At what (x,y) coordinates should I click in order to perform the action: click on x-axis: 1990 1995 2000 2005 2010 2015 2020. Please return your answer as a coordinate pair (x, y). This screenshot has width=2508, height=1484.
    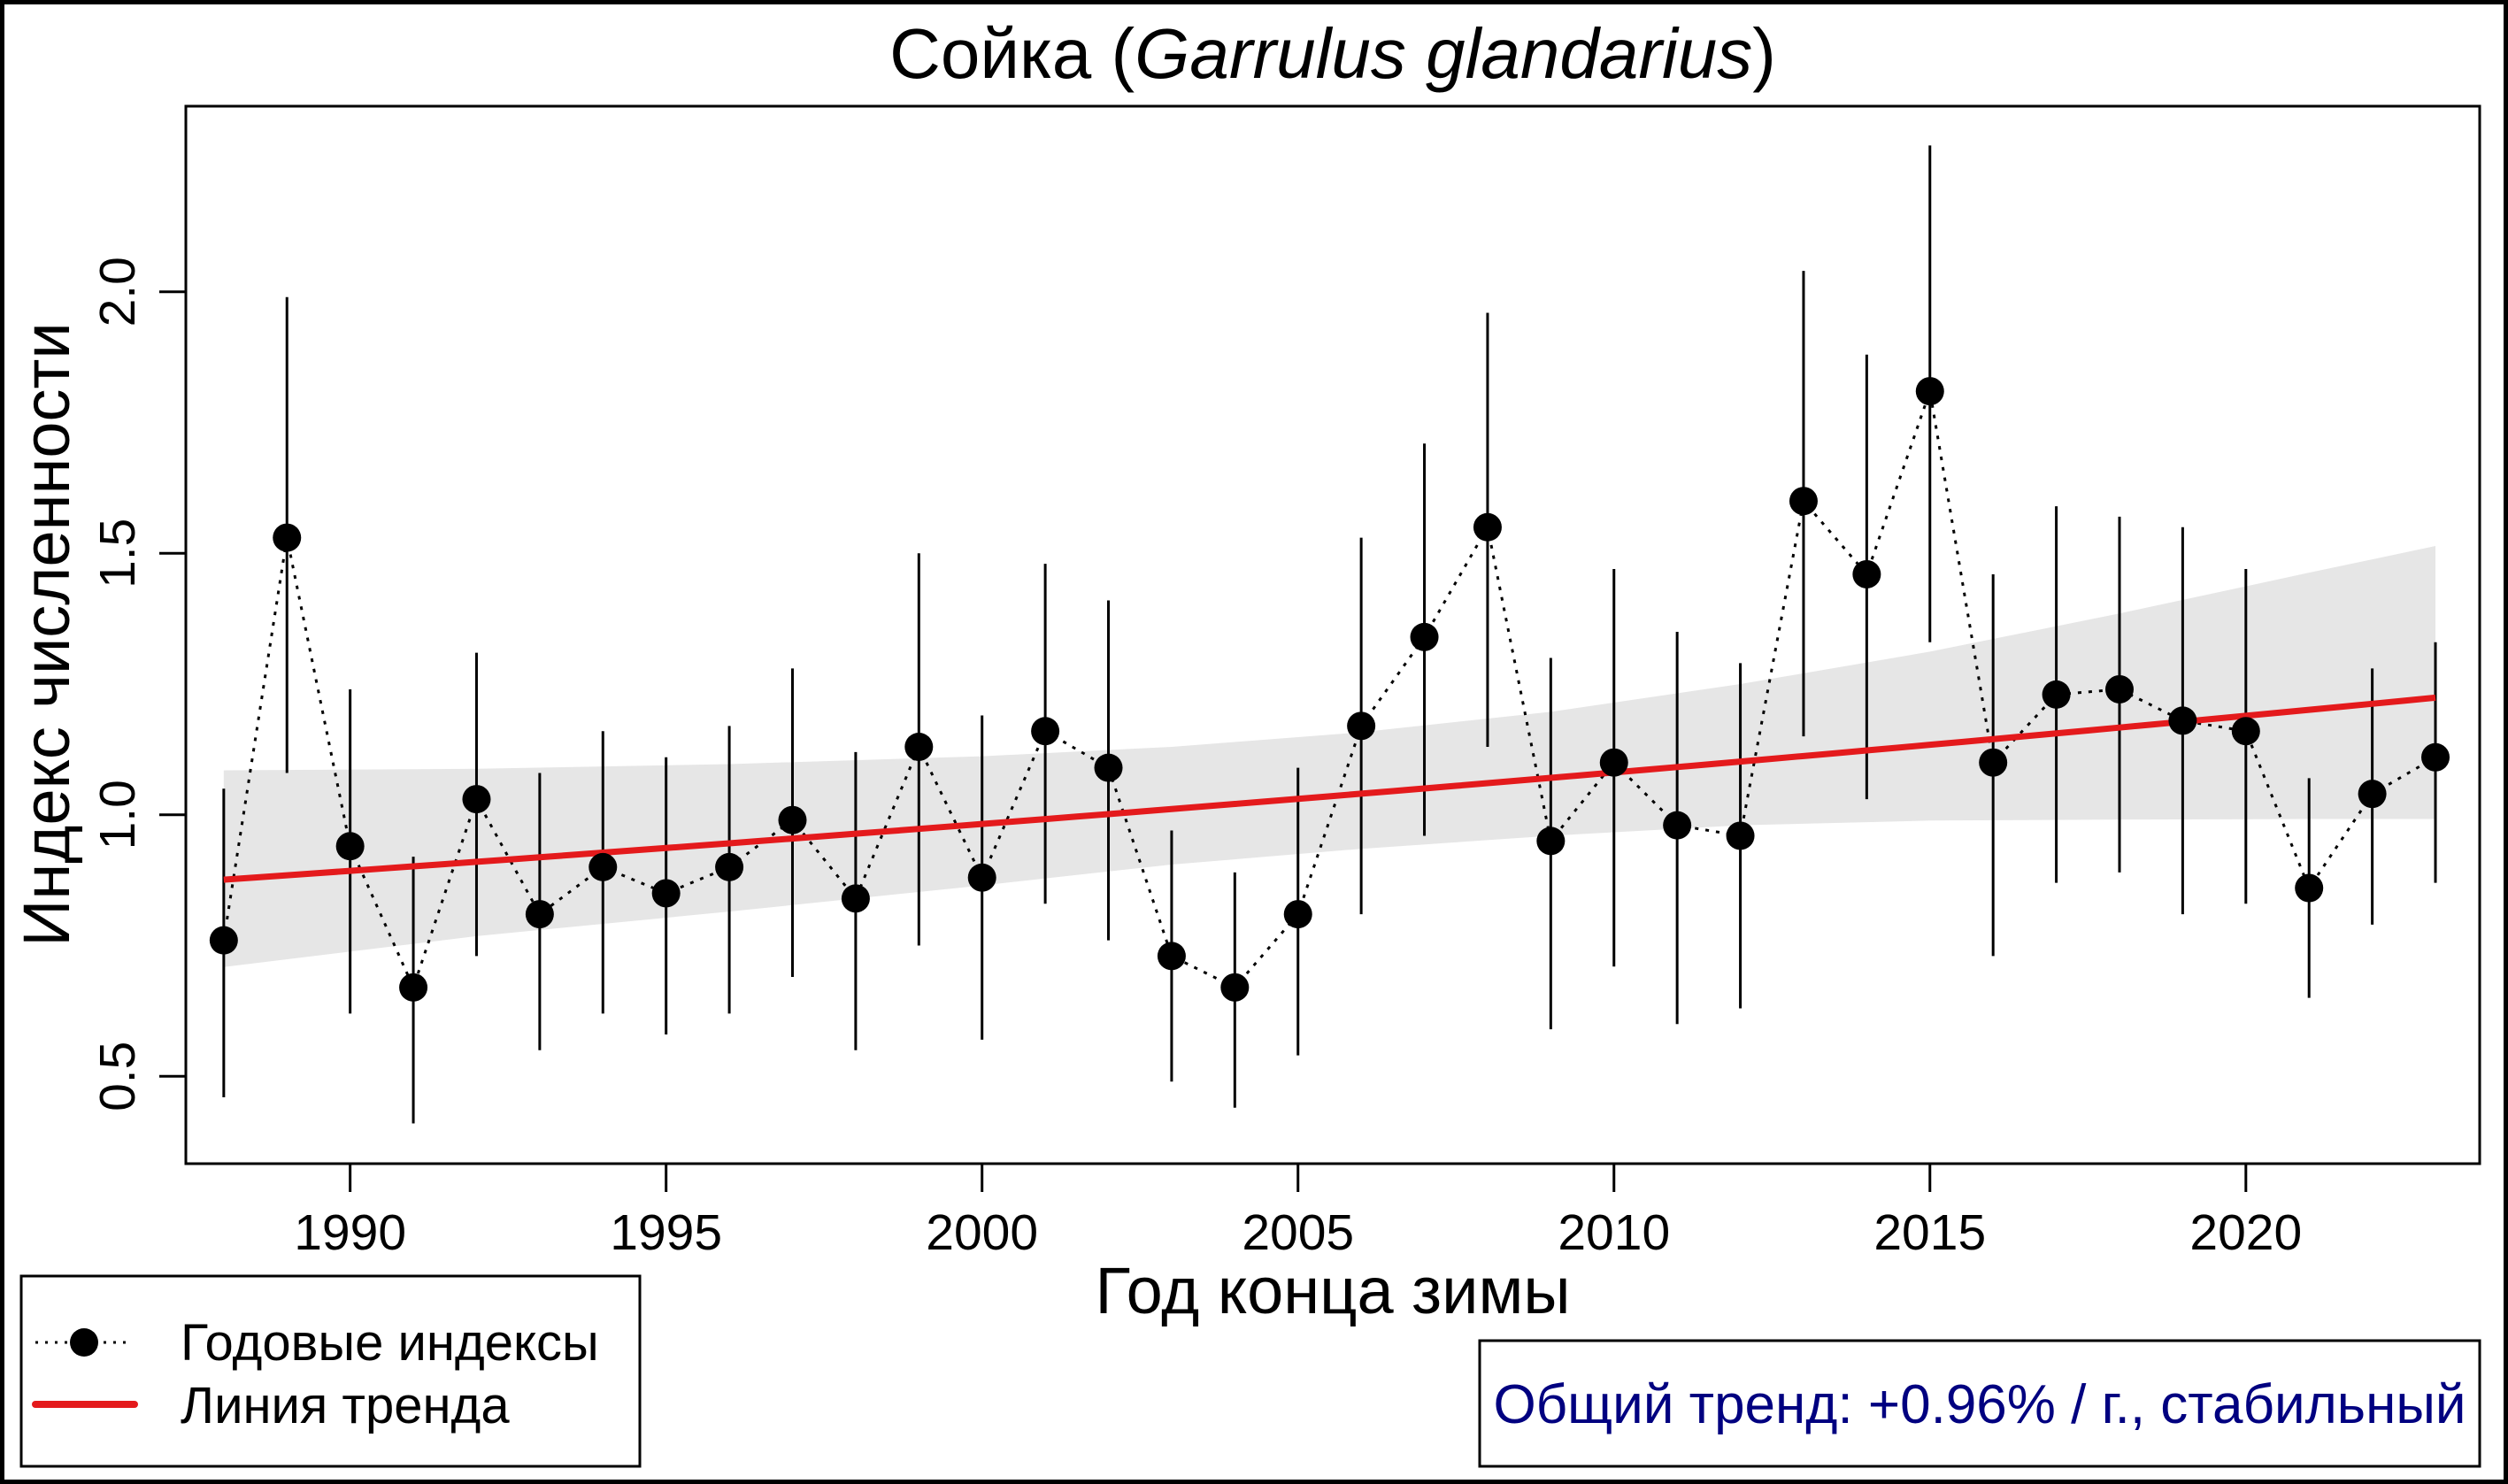
    Looking at the image, I should click on (1298, 1212).